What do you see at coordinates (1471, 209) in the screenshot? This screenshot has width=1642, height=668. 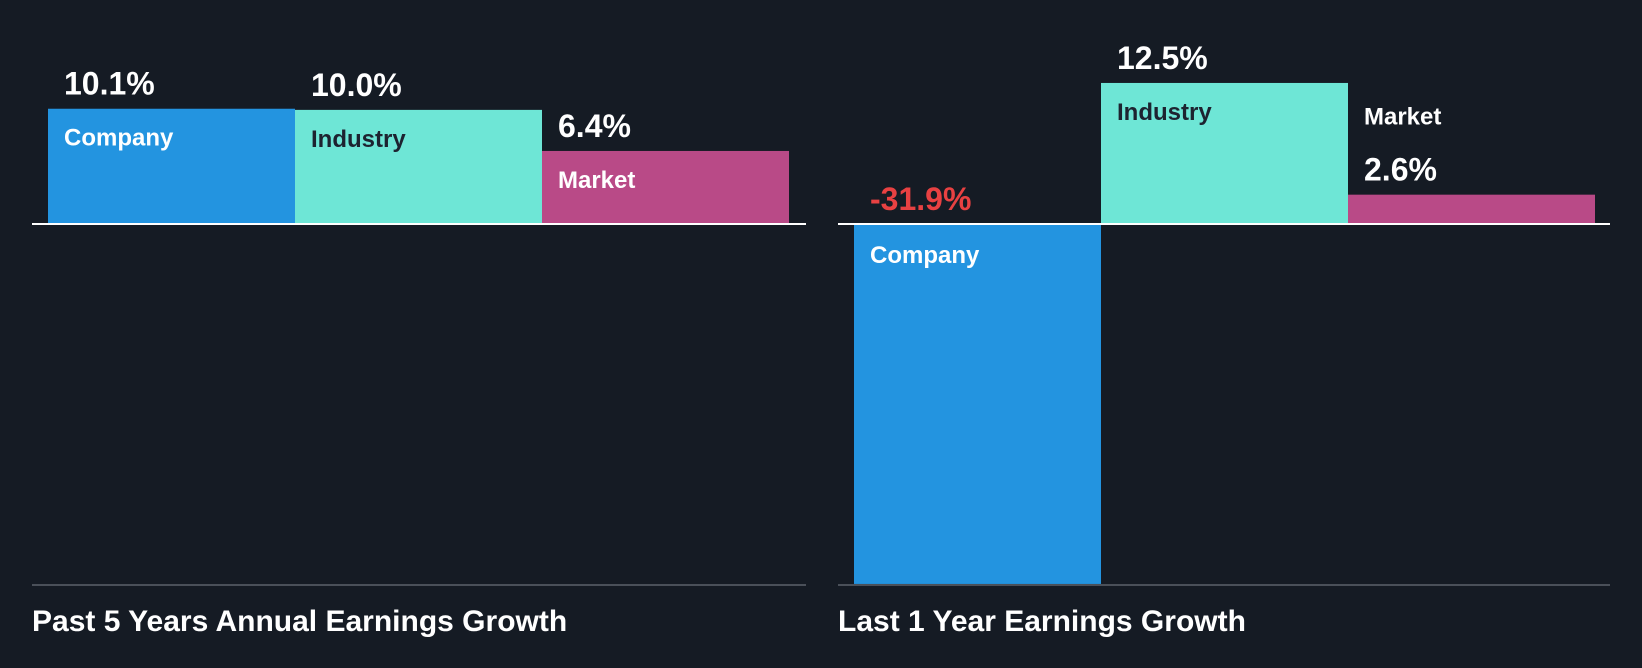 I see `bar-market-last-1-year` at bounding box center [1471, 209].